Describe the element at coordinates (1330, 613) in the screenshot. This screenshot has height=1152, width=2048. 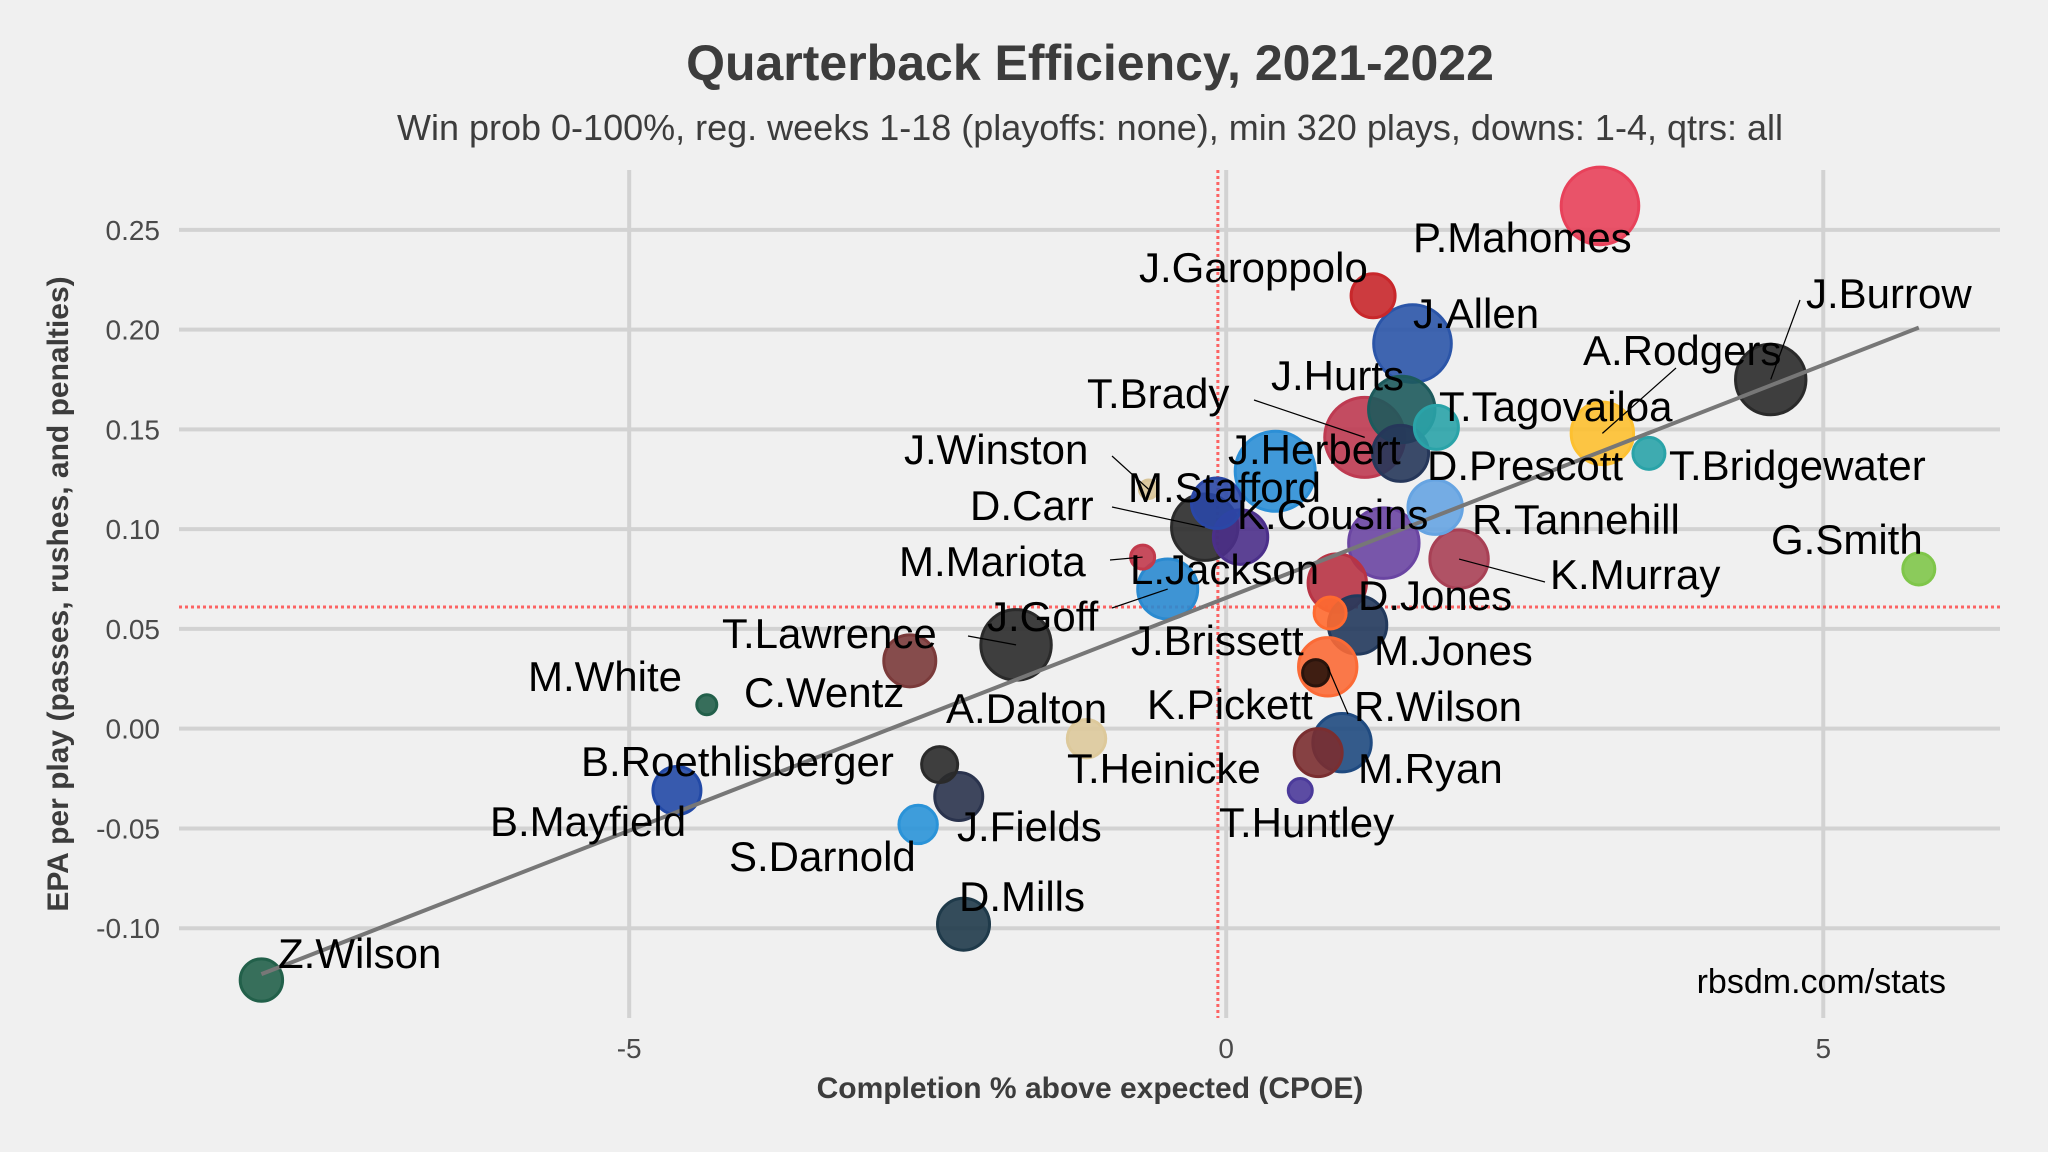
I see `data-point-j-brissett` at that location.